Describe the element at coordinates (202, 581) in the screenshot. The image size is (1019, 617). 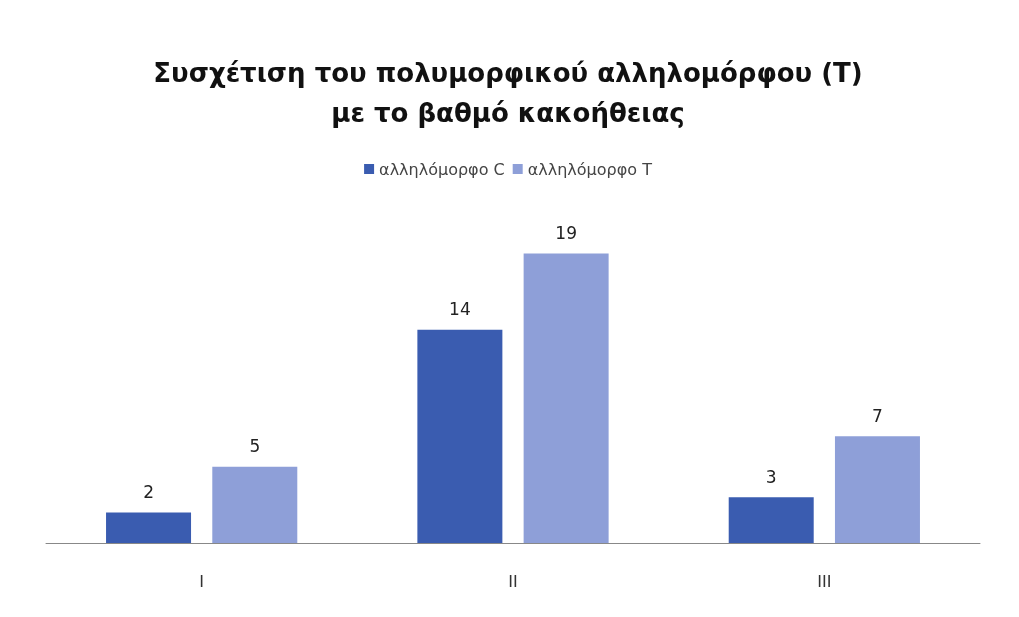
I see `x-tick-label: I` at that location.